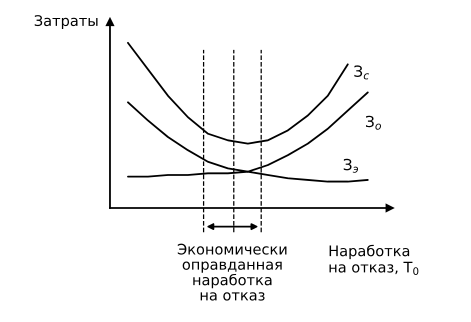 The image size is (471, 322). Describe the element at coordinates (232, 272) in the screenshot. I see `text: Экономически оправданная наработка на отказ` at that location.